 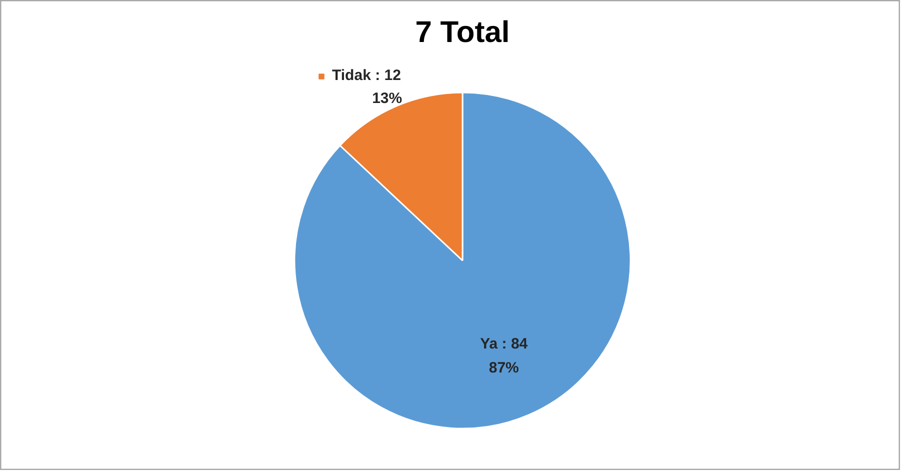 What do you see at coordinates (462, 32) in the screenshot?
I see `chart-title: 7 Total` at bounding box center [462, 32].